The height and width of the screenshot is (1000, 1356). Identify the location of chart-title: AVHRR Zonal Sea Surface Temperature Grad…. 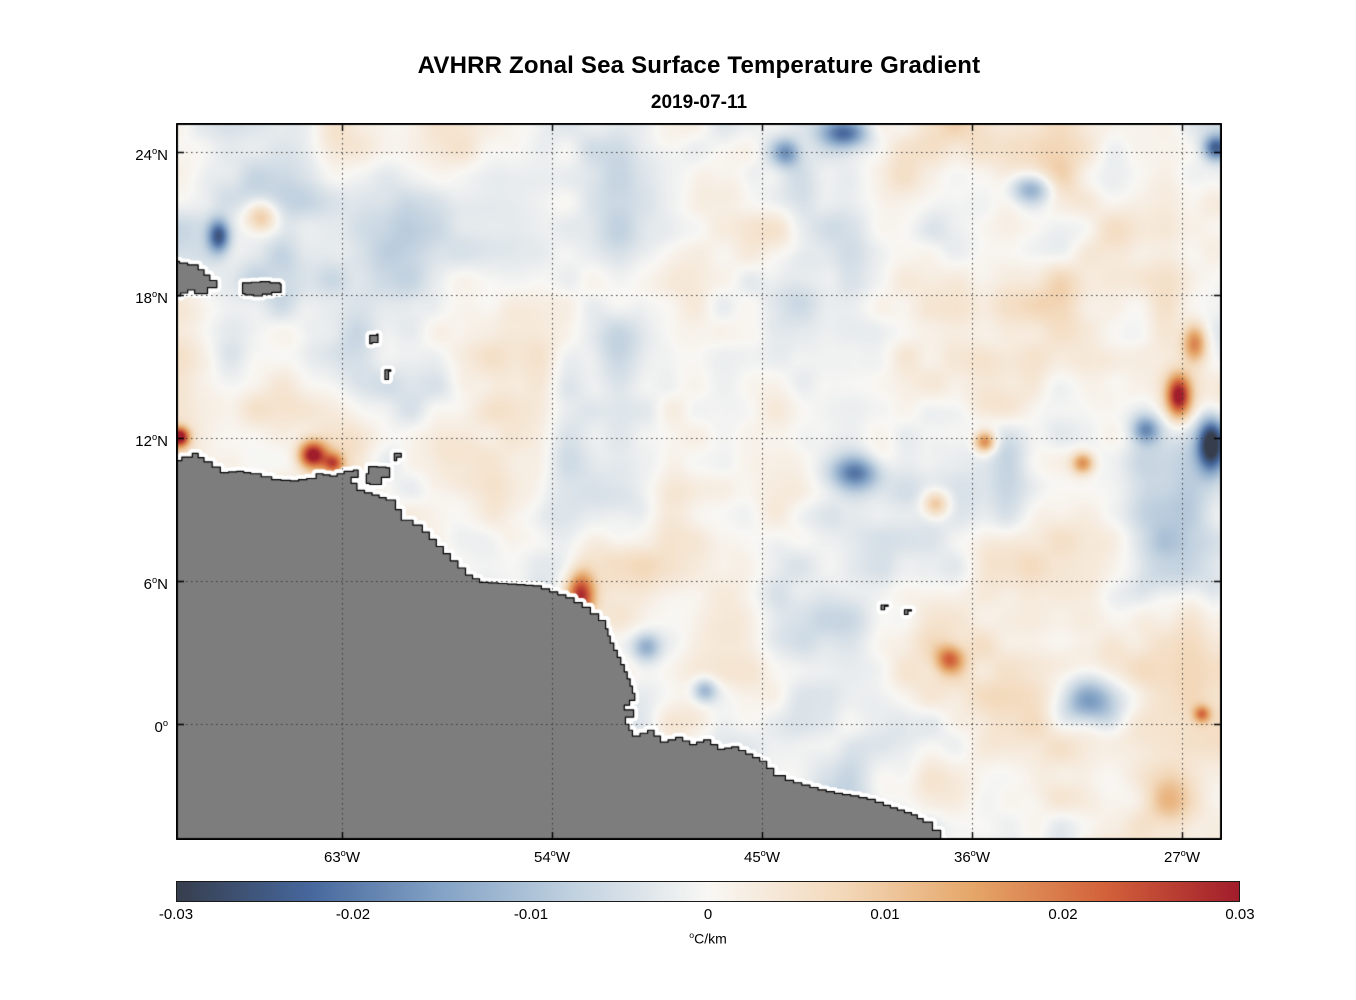
(699, 65).